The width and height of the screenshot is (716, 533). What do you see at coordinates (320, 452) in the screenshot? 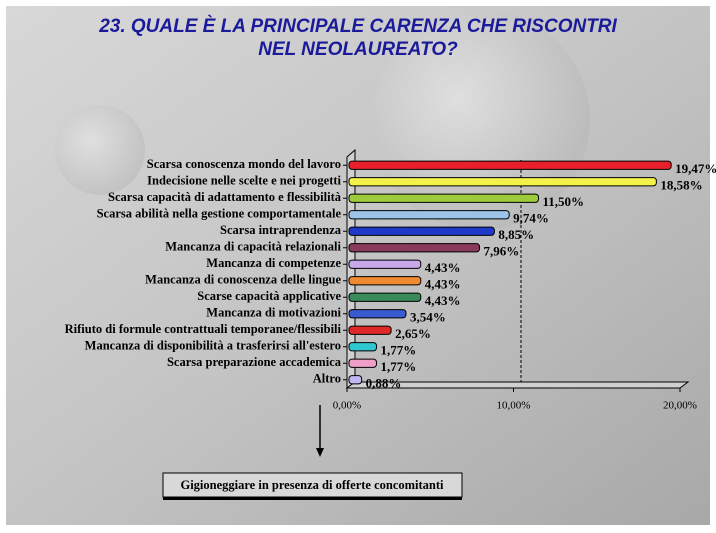
I see `arrow-head` at bounding box center [320, 452].